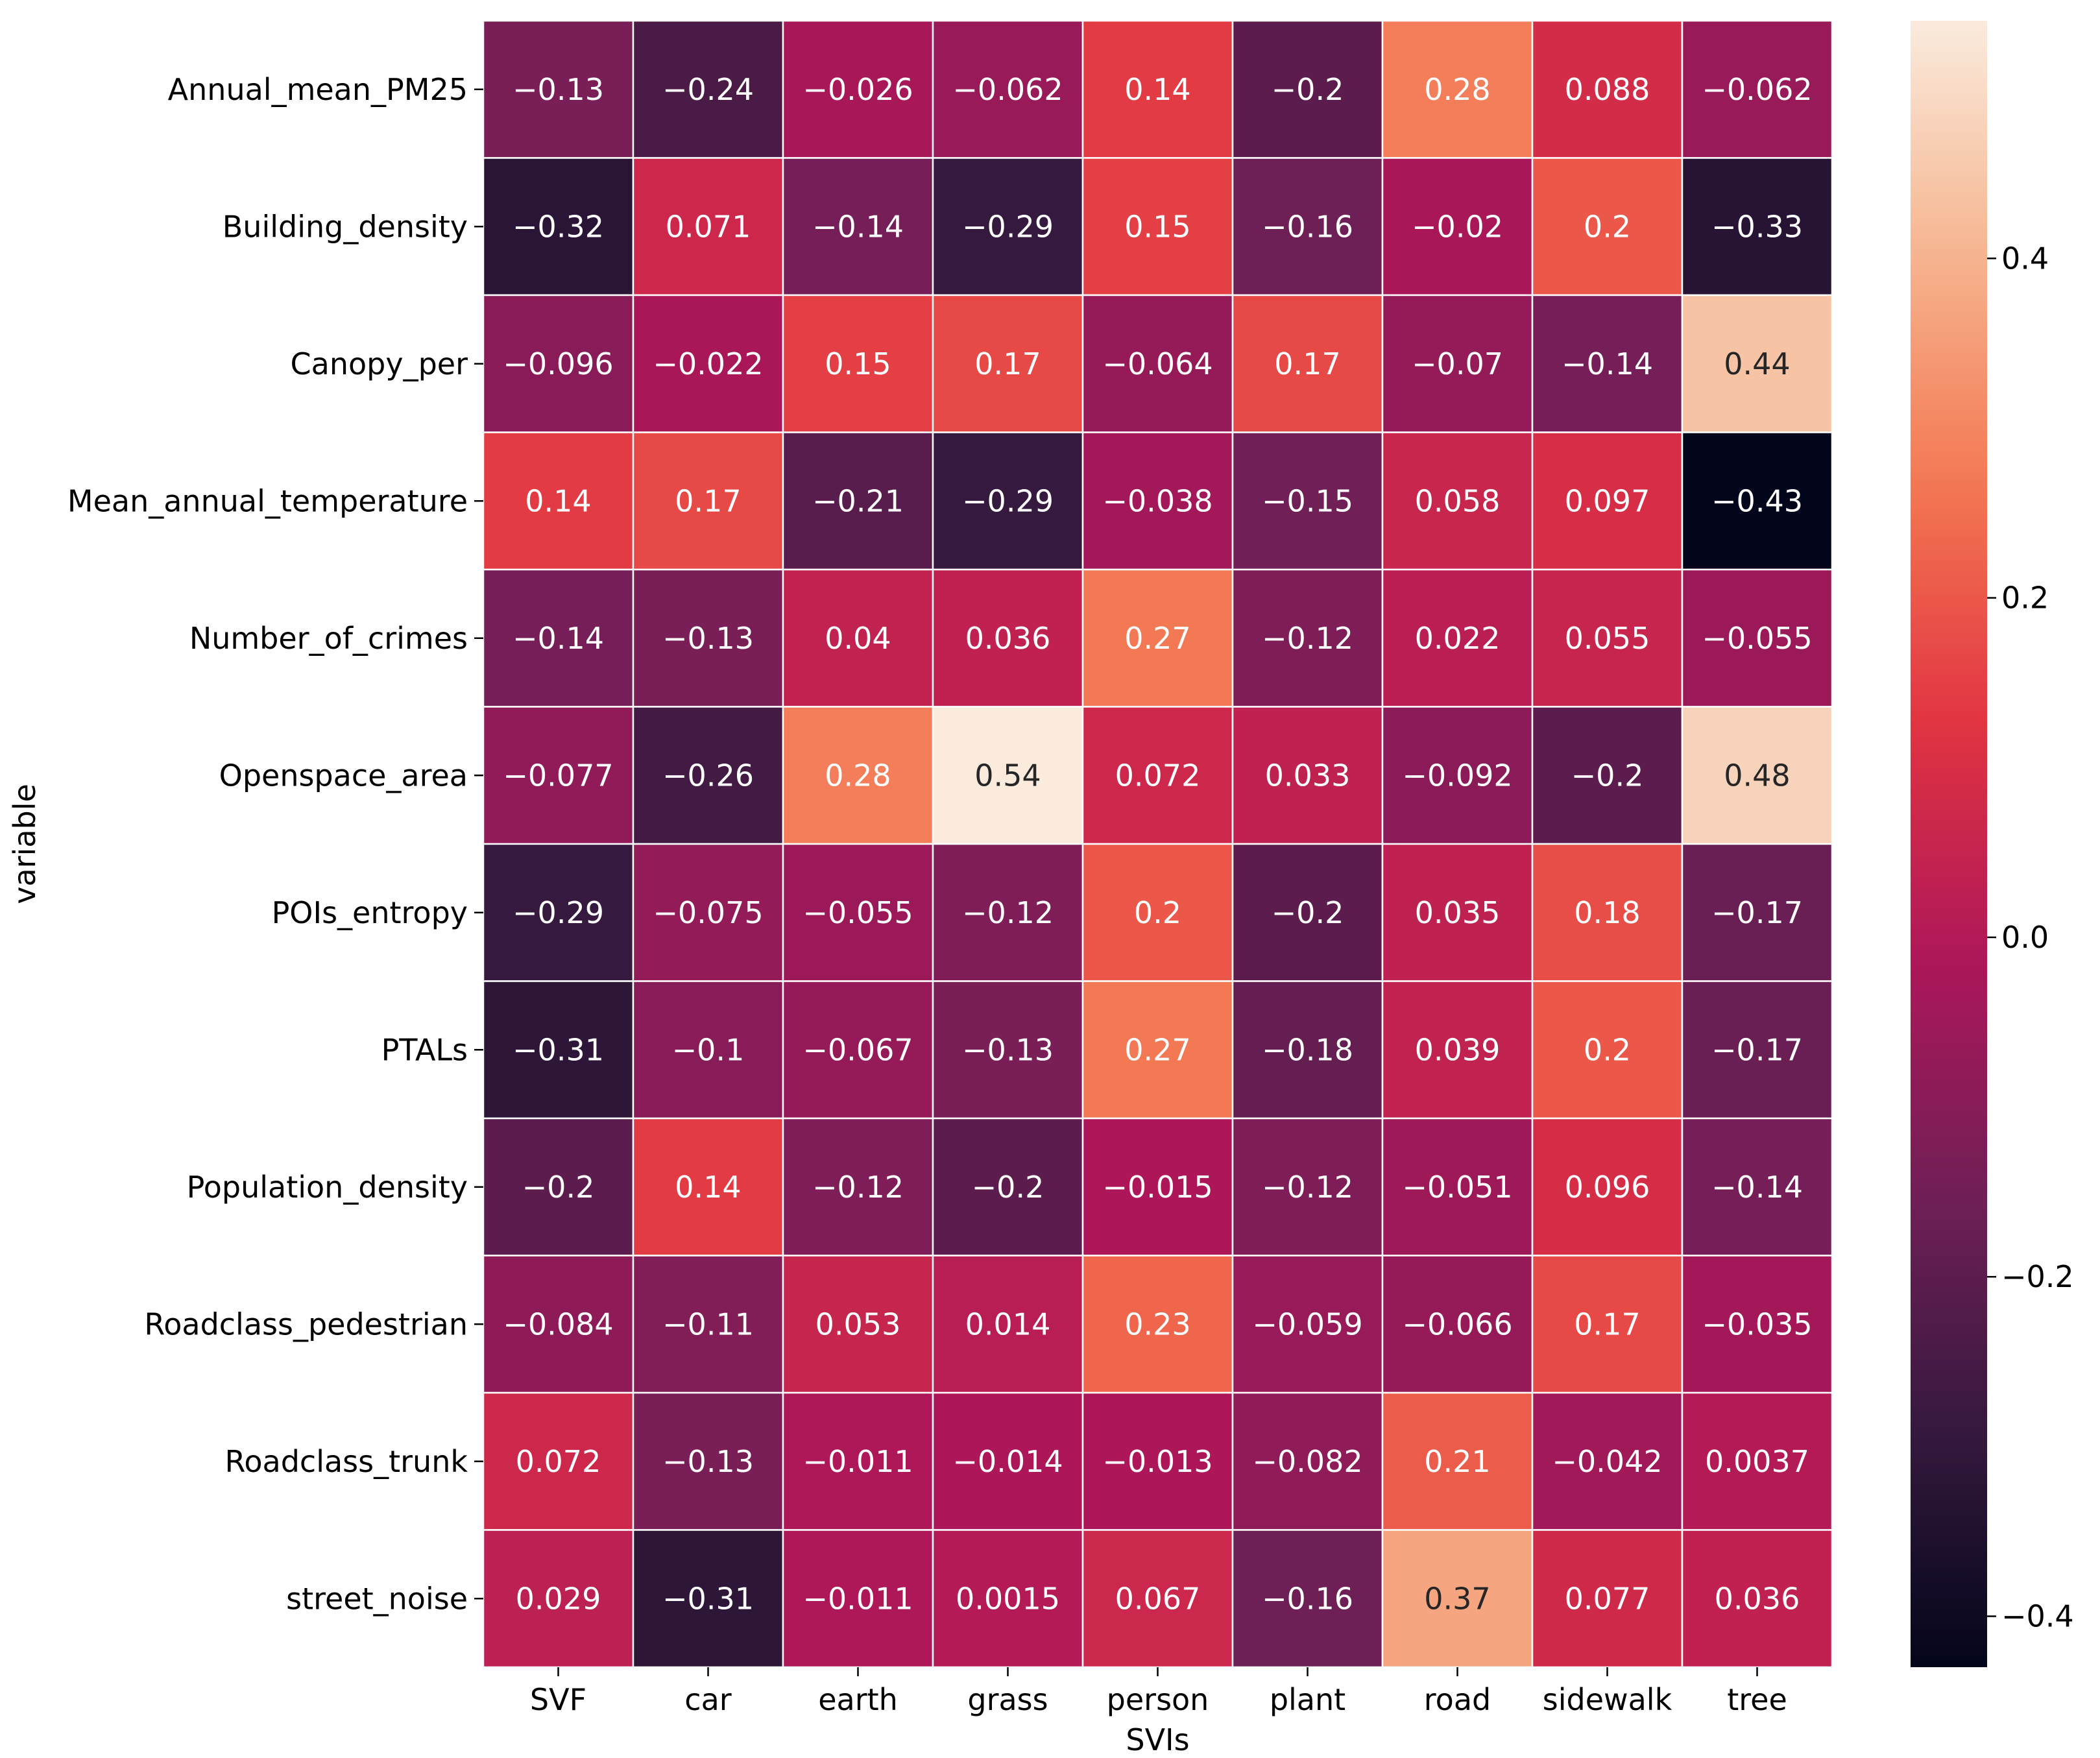 Image resolution: width=2100 pixels, height=1758 pixels. What do you see at coordinates (1992, 844) in the screenshot?
I see `colorbar: −0.4 −0.2 0.0 0.2 0.4` at bounding box center [1992, 844].